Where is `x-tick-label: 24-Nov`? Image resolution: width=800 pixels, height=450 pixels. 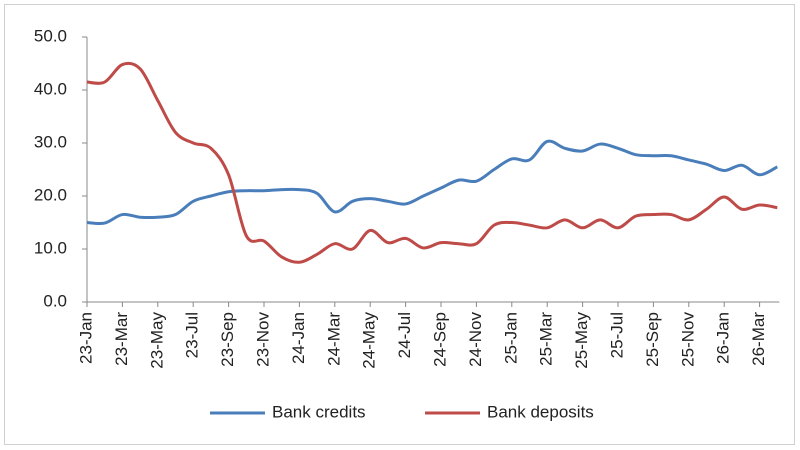 x-tick-label: 24-Nov is located at coordinates (475, 339).